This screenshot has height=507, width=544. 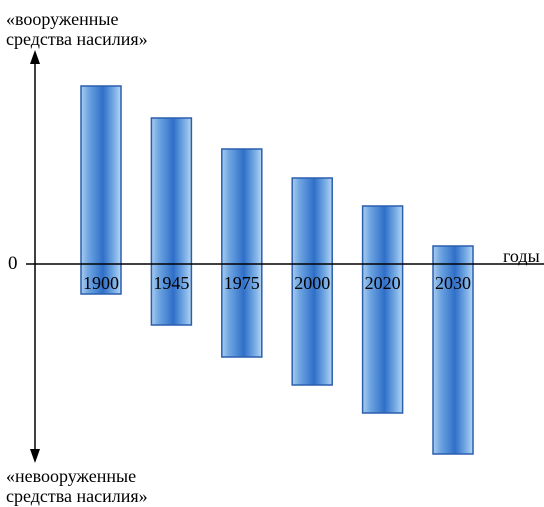 I want to click on tick-label-2030: 2030, so click(x=453, y=283).